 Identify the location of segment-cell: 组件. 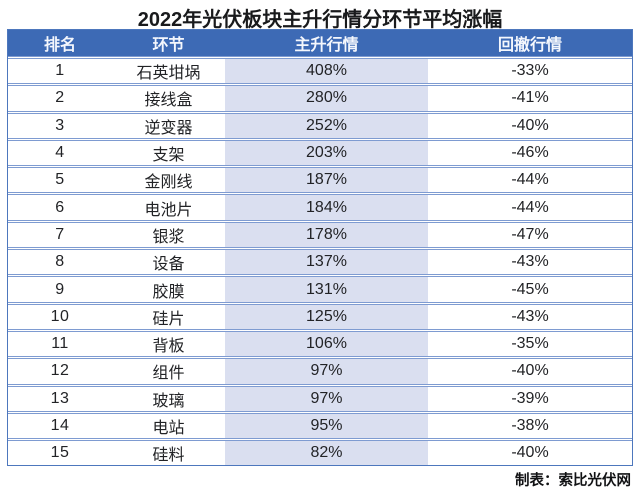
(168, 374).